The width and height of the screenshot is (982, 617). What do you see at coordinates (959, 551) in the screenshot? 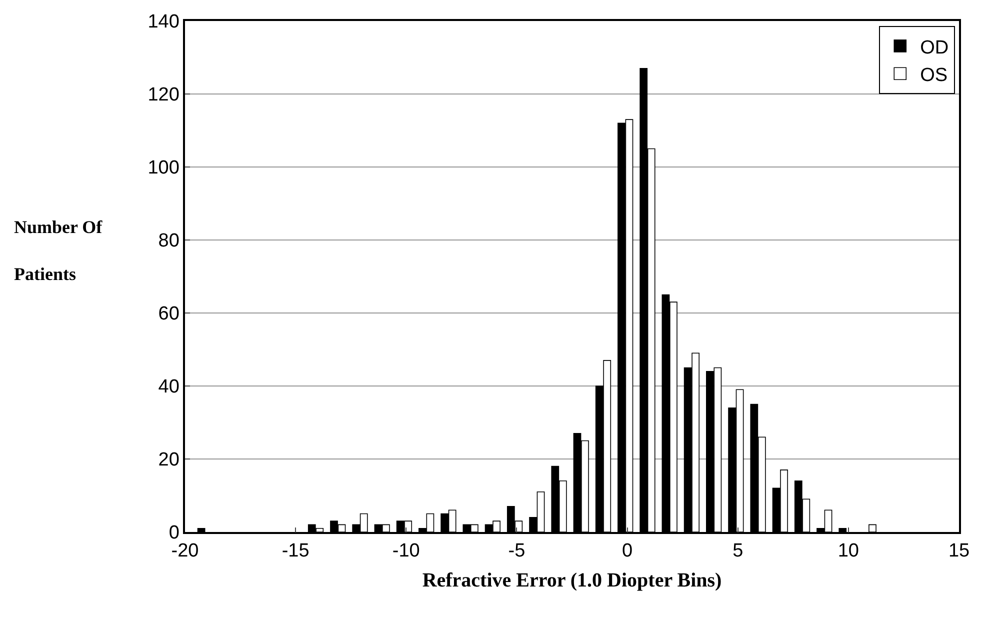
I see `x-tick-label: 15` at bounding box center [959, 551].